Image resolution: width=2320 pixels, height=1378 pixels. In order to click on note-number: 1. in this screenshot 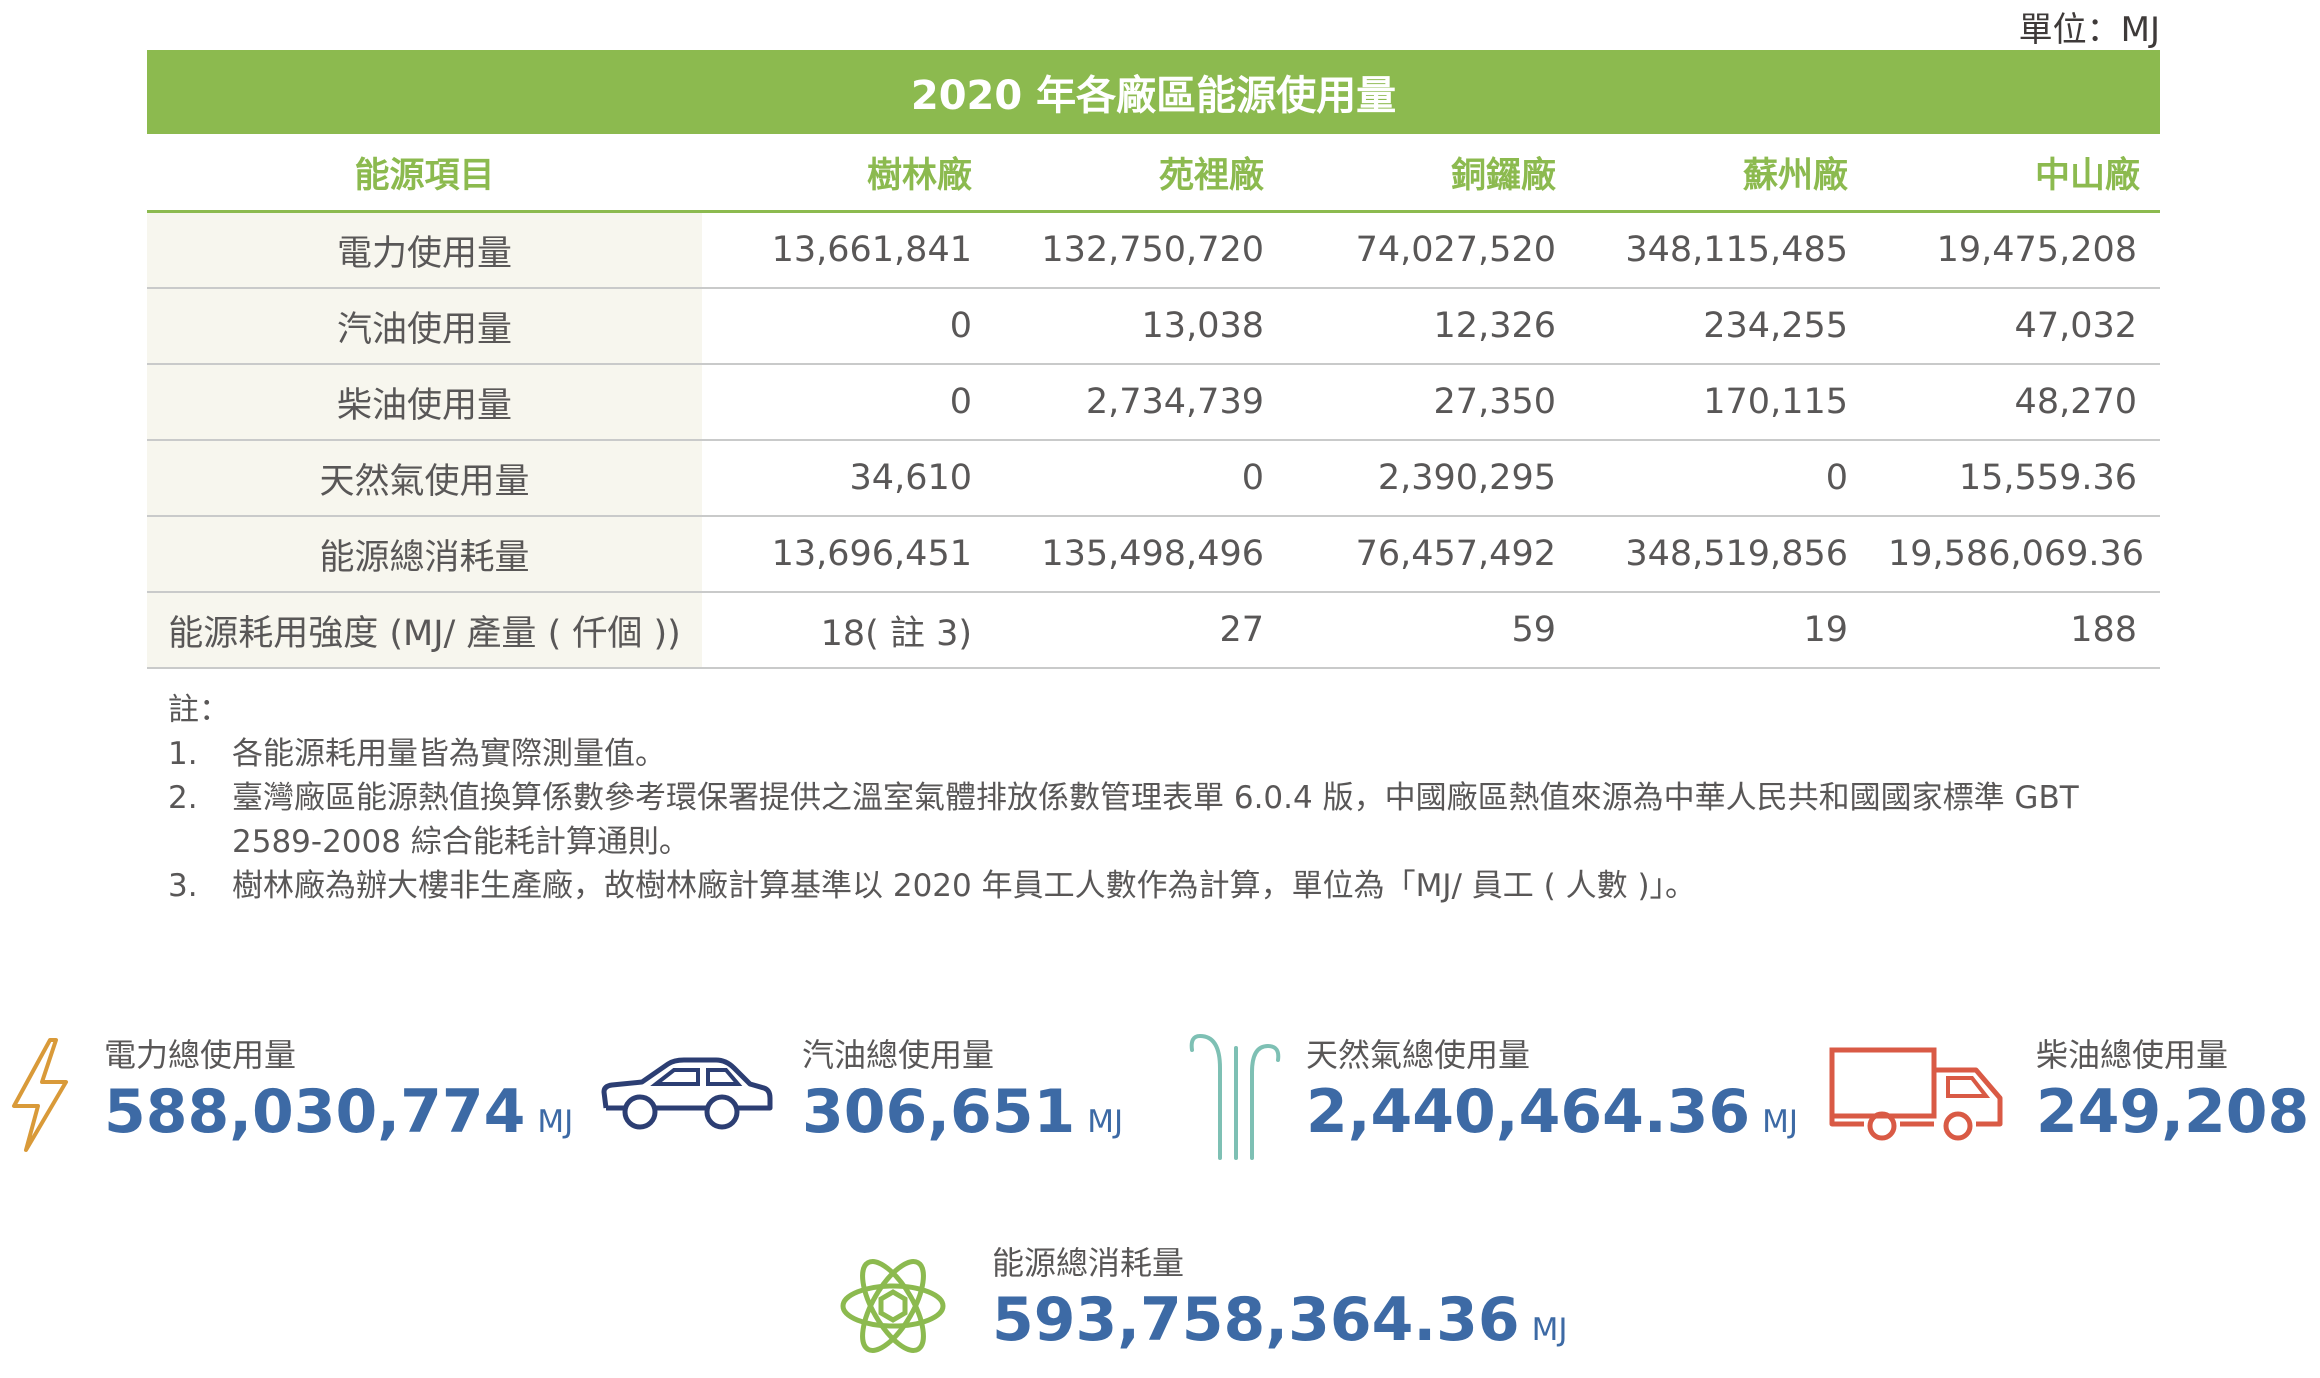, I will do `click(183, 754)`.